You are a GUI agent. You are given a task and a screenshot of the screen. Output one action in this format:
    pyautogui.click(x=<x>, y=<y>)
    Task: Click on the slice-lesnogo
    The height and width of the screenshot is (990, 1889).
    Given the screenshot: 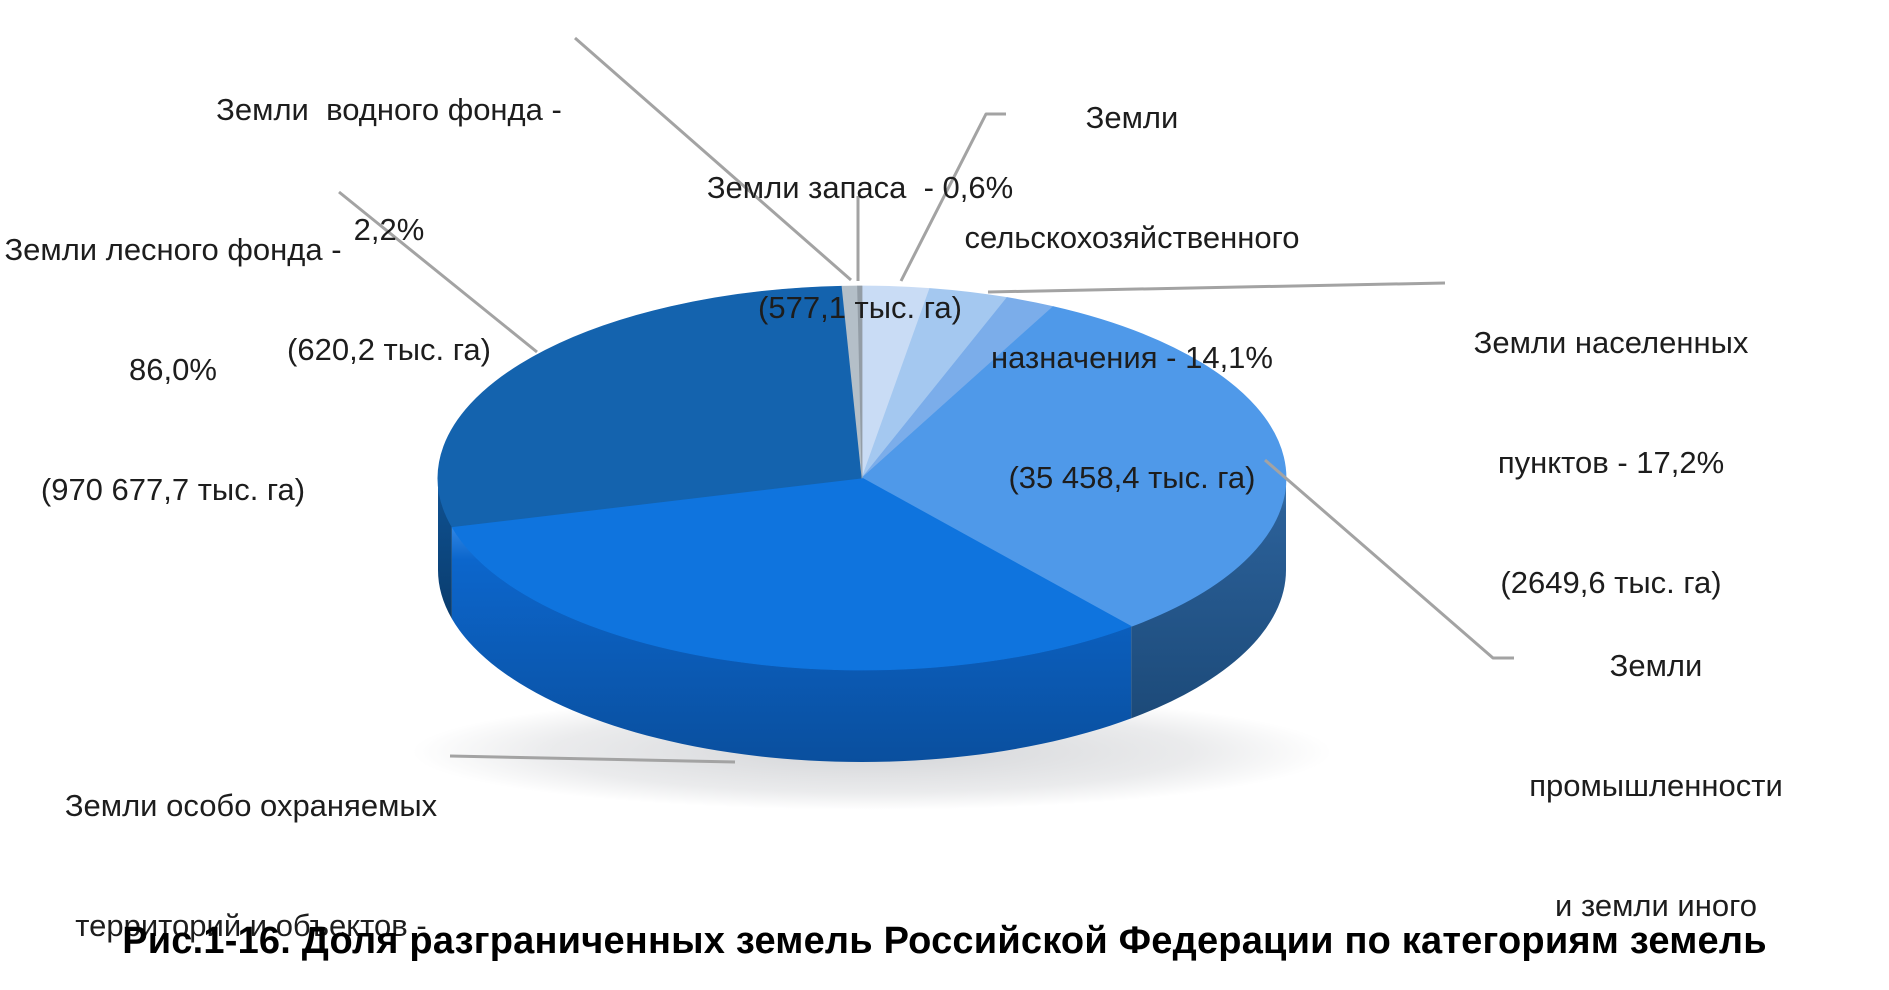 What is the action you would take?
    pyautogui.click(x=650, y=406)
    